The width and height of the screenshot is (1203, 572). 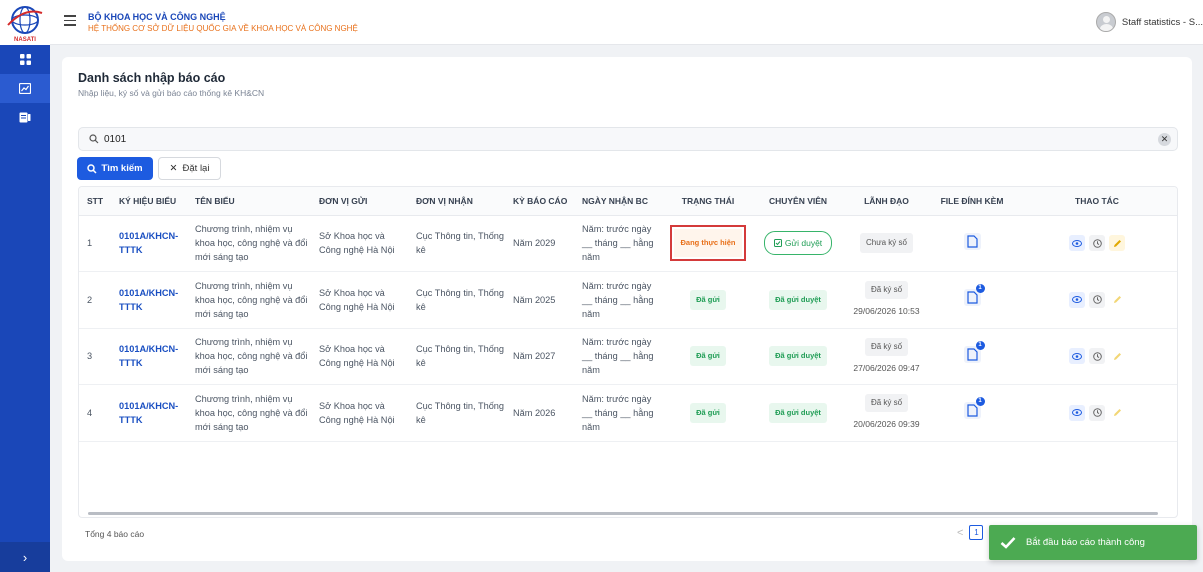 I want to click on search-input, so click(x=554, y=139).